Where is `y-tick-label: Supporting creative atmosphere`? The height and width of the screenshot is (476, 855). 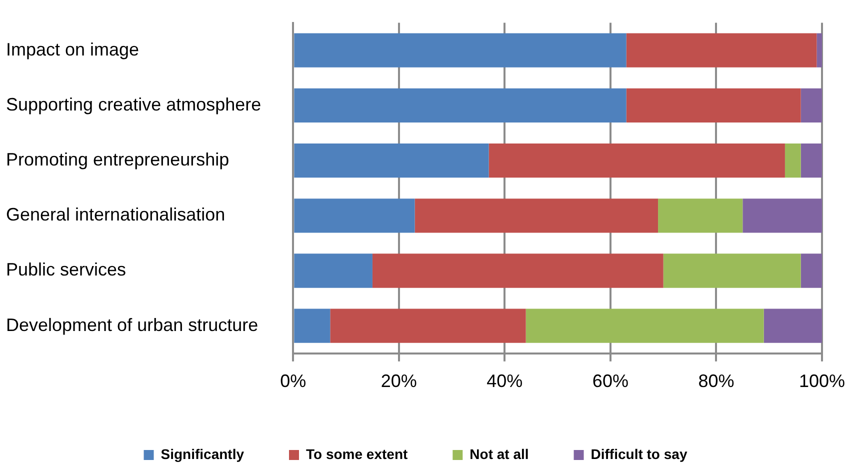
y-tick-label: Supporting creative atmosphere is located at coordinates (134, 104).